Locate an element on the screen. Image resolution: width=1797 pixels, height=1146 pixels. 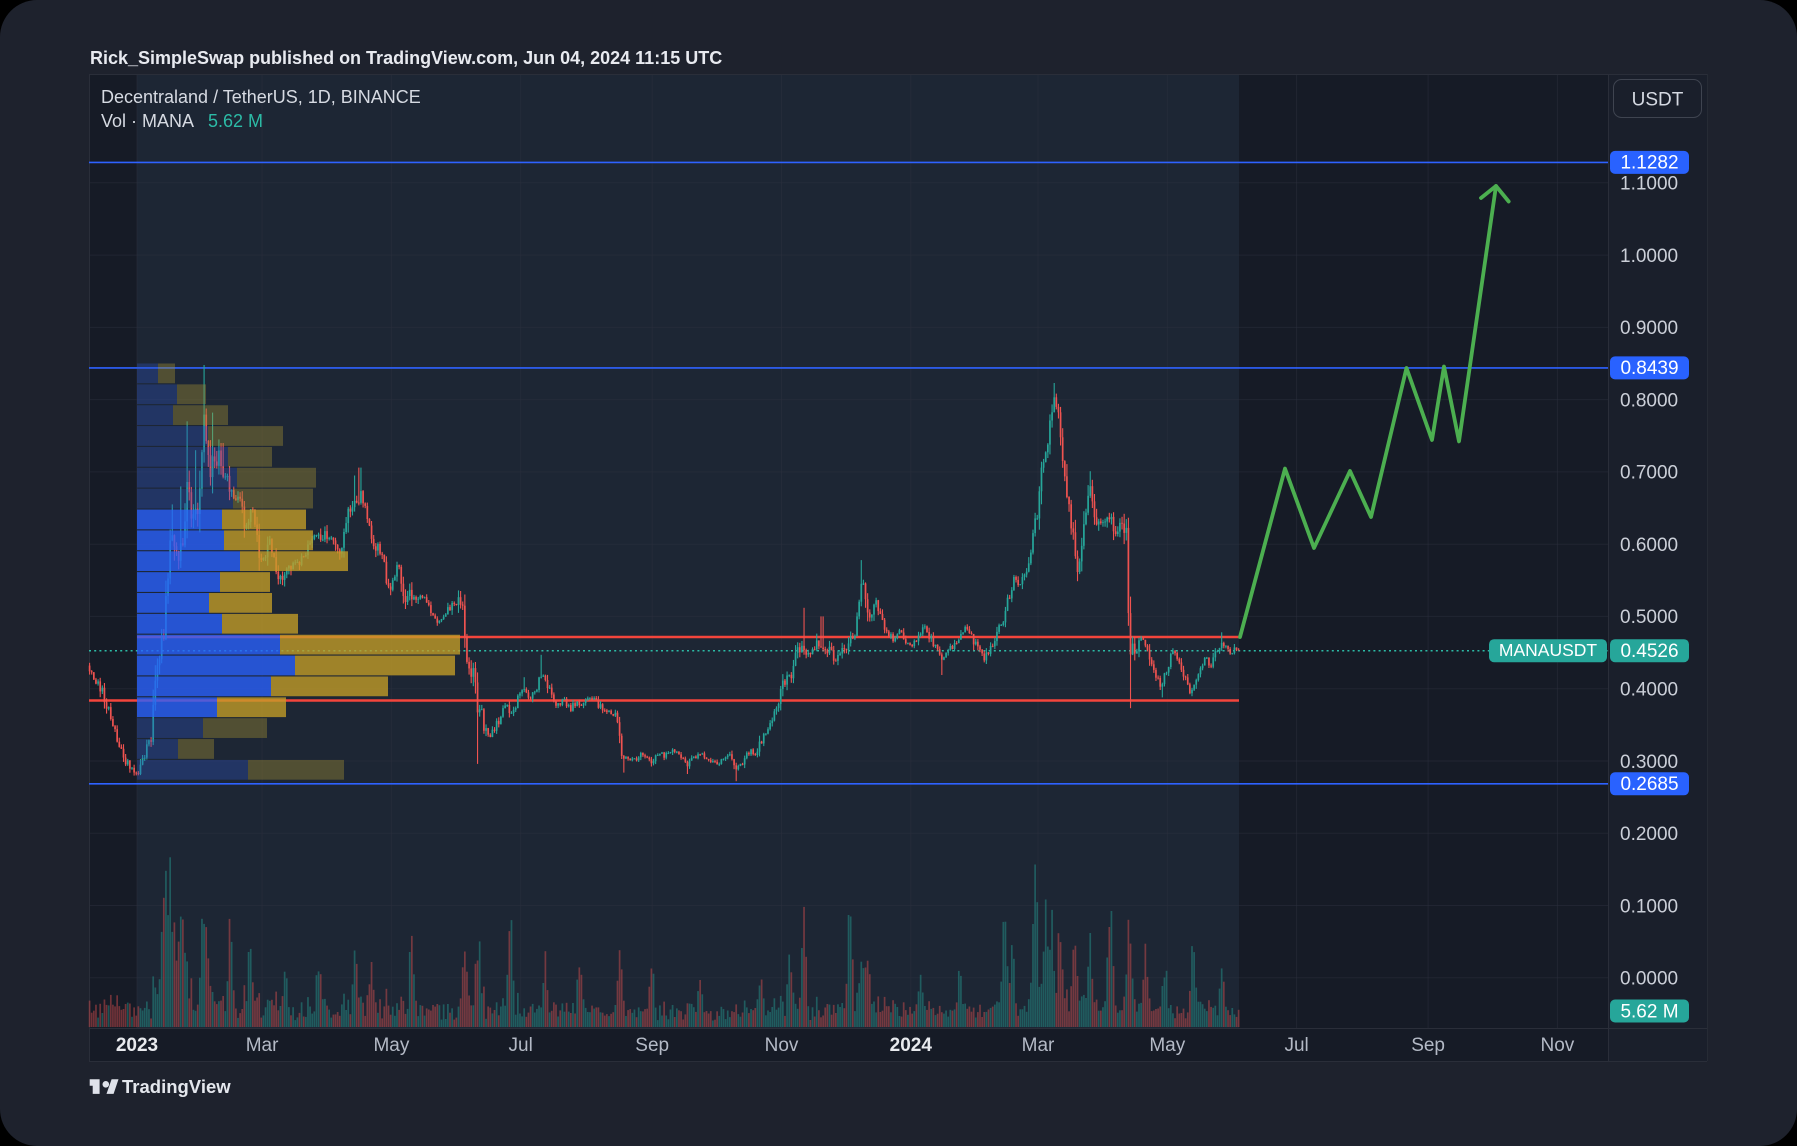
svg-text: 0.2685 is located at coordinates (1649, 784).